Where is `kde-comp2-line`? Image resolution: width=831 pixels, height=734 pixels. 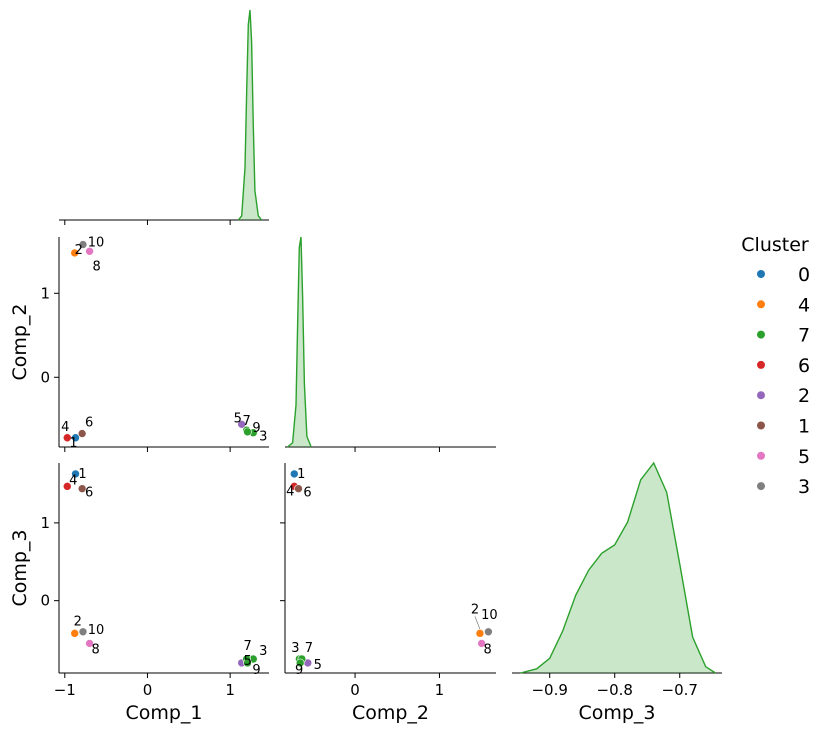
kde-comp2-line is located at coordinates (299, 342).